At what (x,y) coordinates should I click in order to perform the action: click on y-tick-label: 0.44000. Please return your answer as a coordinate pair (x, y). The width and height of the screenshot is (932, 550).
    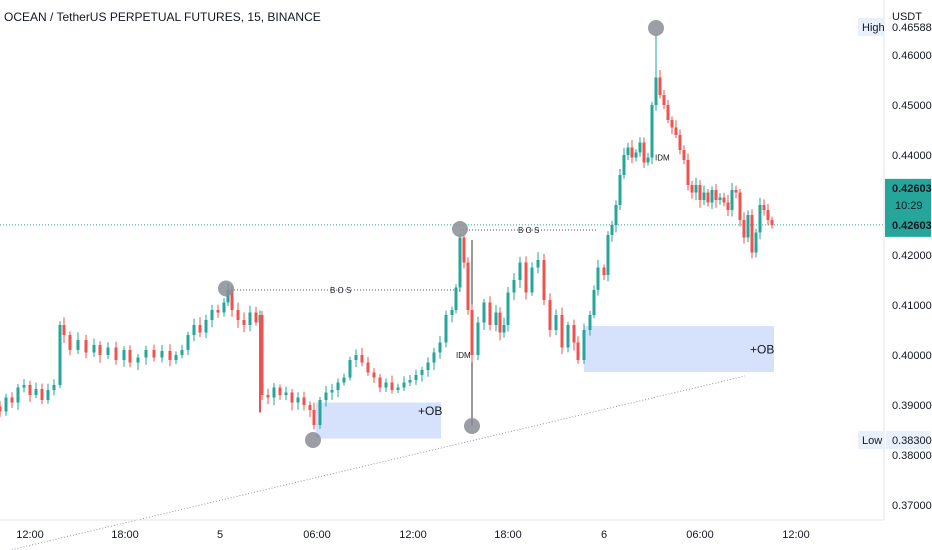
    Looking at the image, I should click on (912, 156).